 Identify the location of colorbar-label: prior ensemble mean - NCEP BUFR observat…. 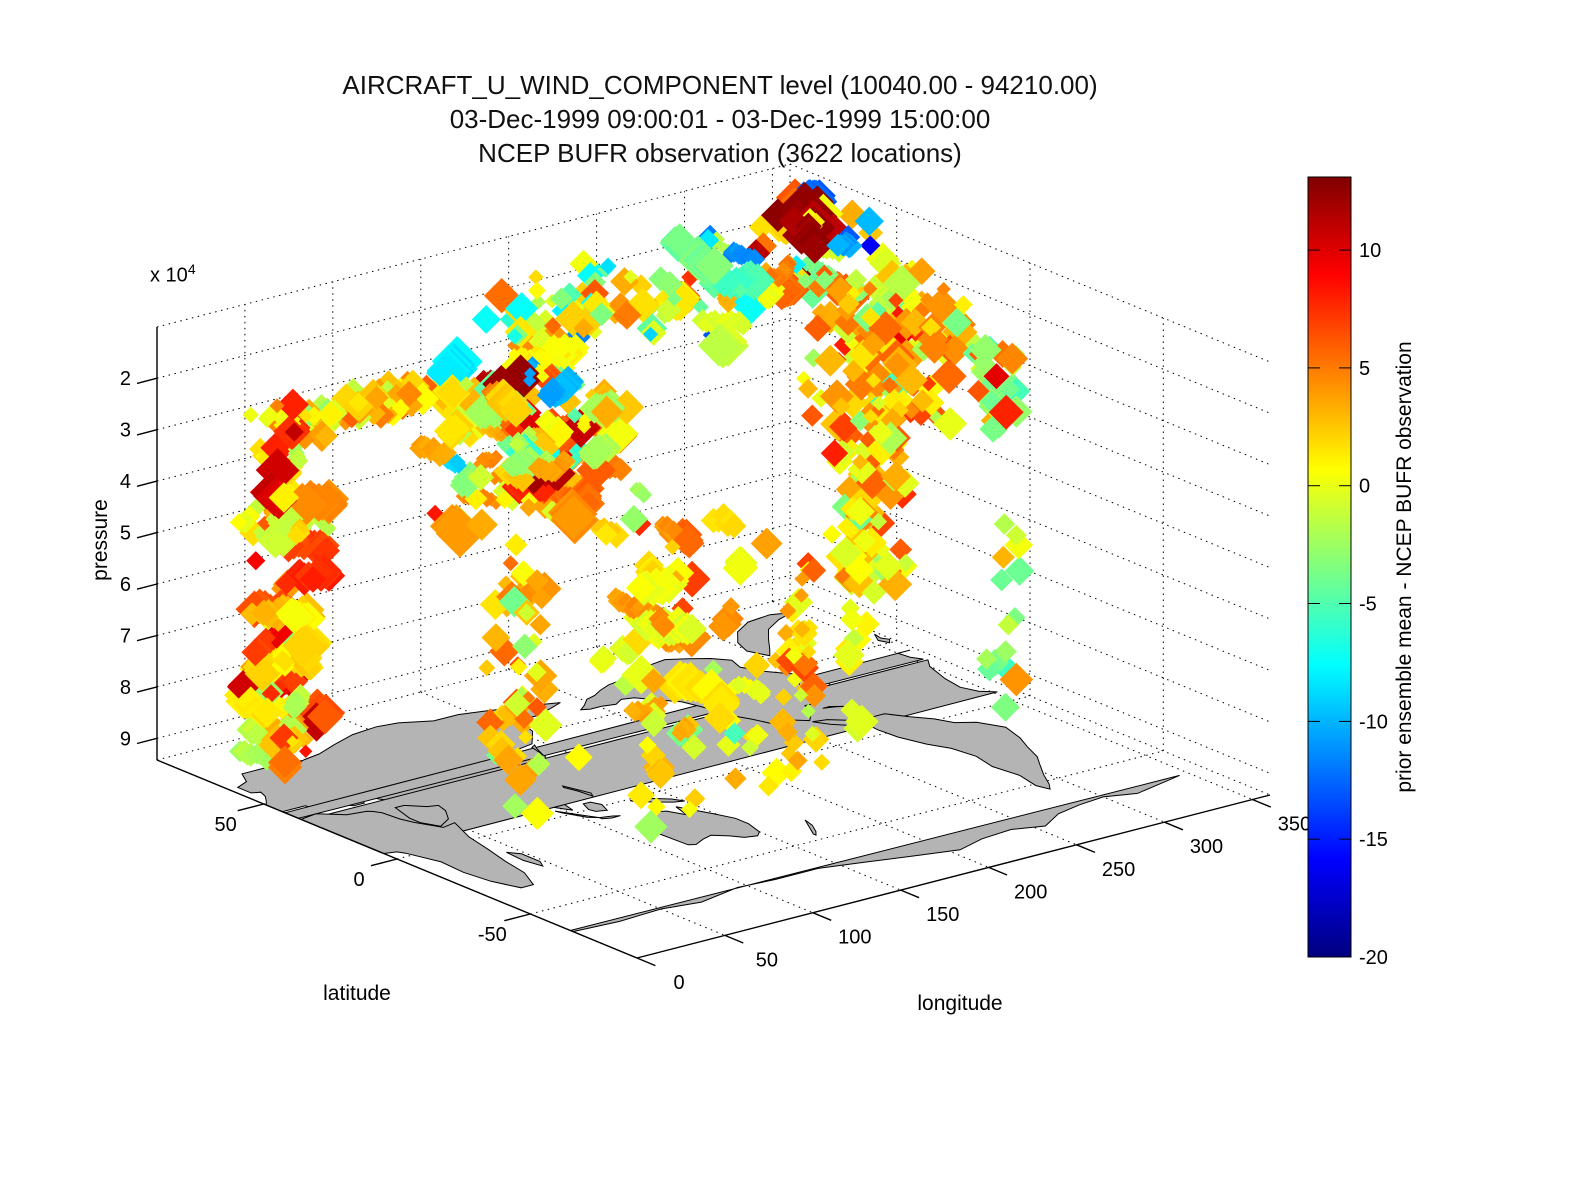
(1404, 567).